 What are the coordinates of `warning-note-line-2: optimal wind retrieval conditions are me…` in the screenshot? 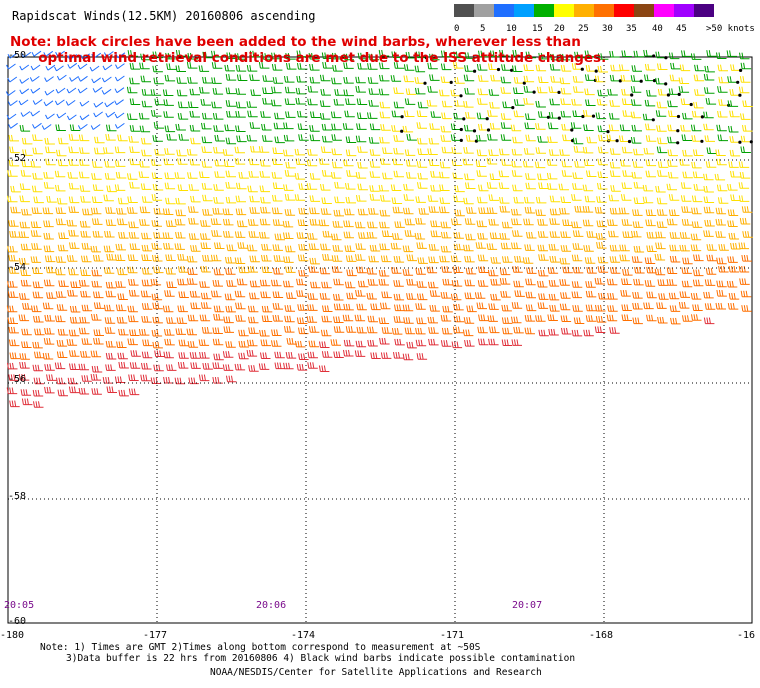 It's located at (308, 58).